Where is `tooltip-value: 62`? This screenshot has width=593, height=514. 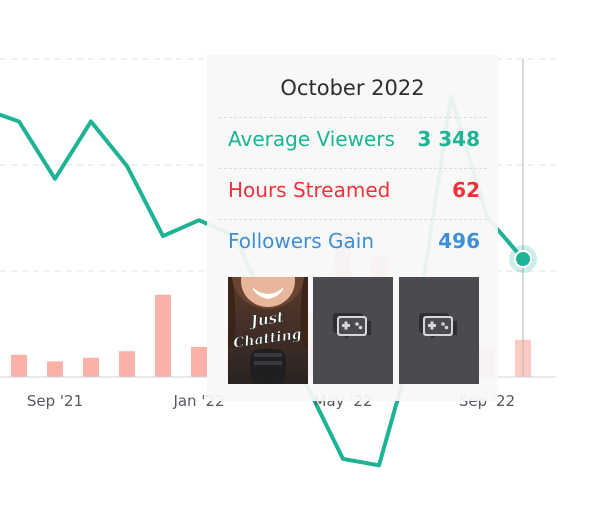
tooltip-value: 62 is located at coordinates (466, 190).